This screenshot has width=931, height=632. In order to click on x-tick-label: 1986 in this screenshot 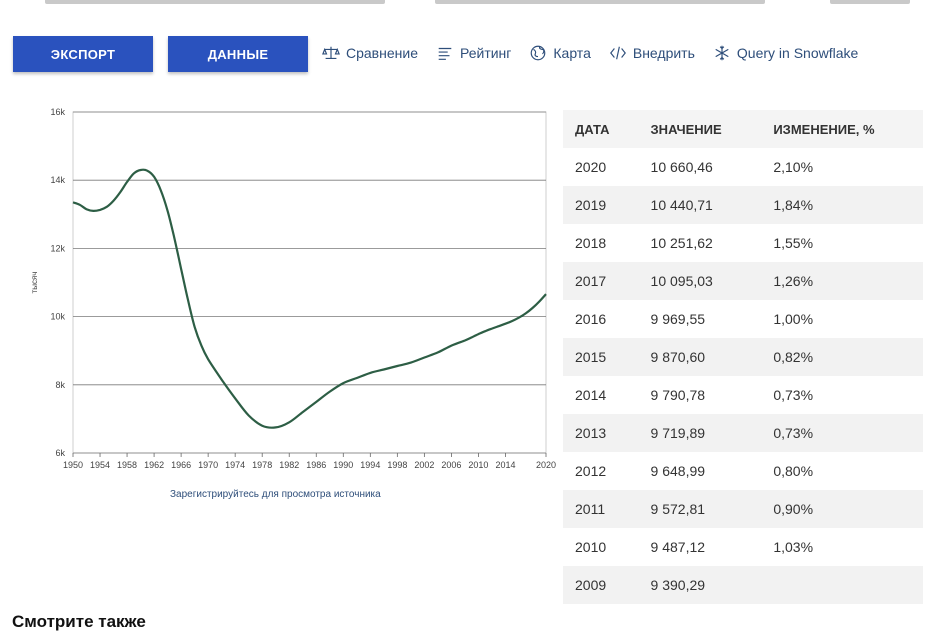, I will do `click(316, 465)`.